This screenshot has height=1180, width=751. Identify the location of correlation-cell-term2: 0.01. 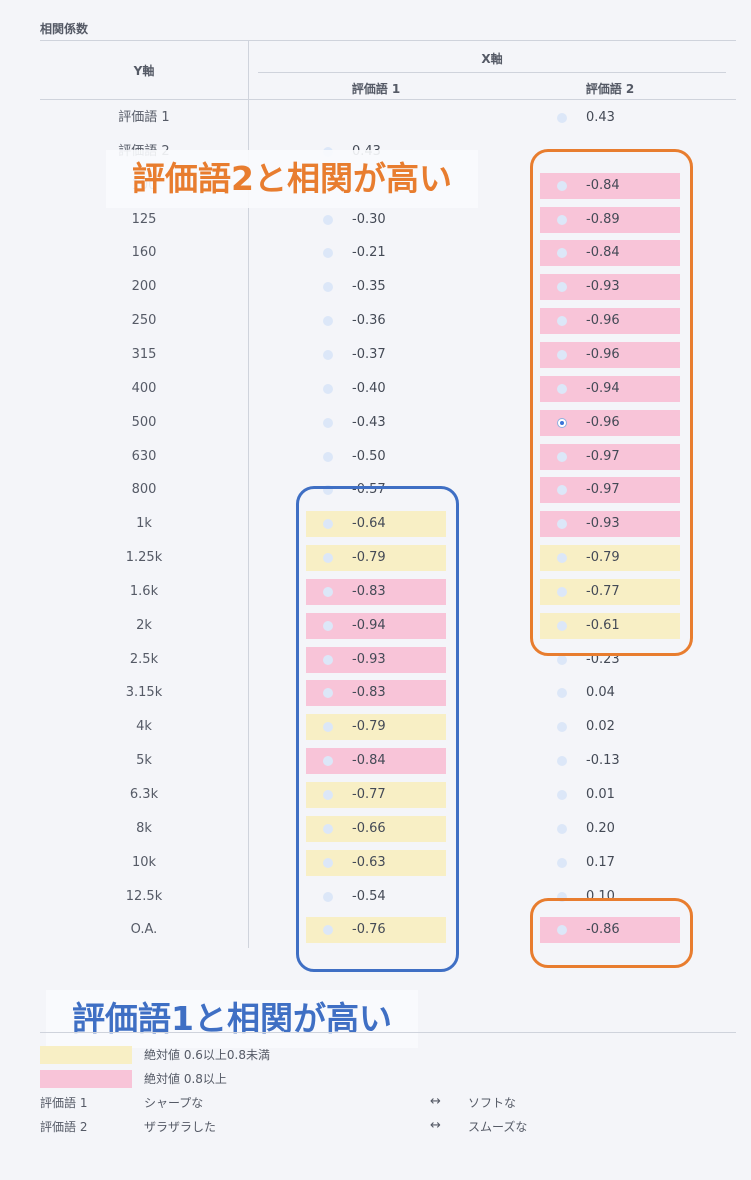
(610, 795).